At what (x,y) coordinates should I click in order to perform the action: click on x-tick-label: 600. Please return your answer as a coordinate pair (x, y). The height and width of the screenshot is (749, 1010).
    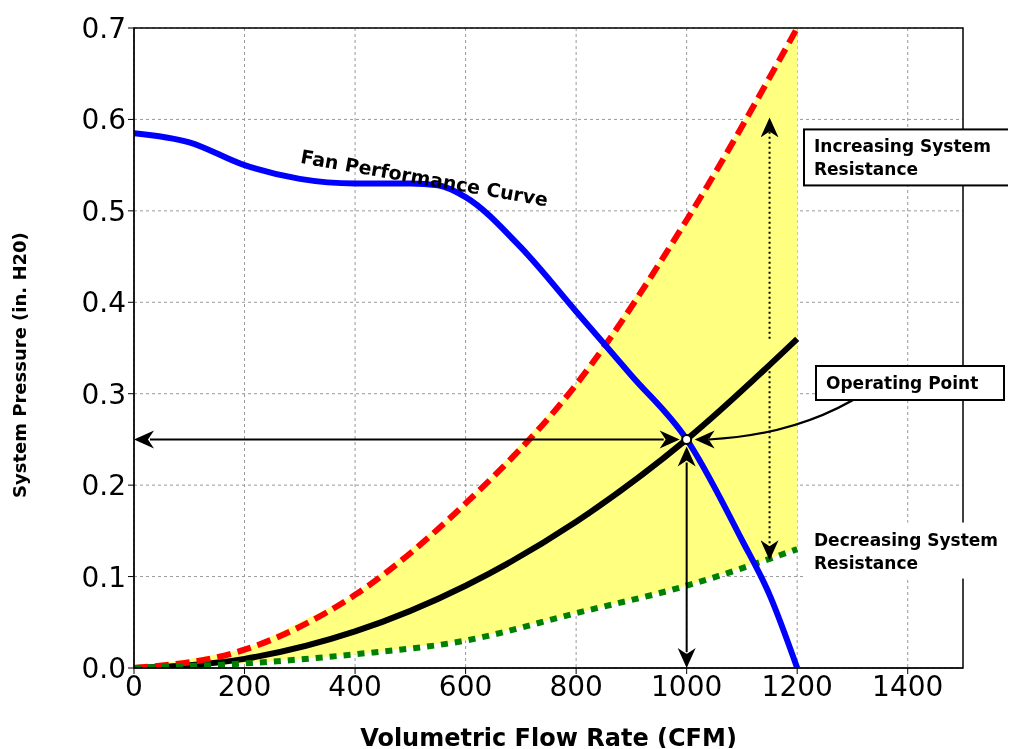
    Looking at the image, I should click on (465, 686).